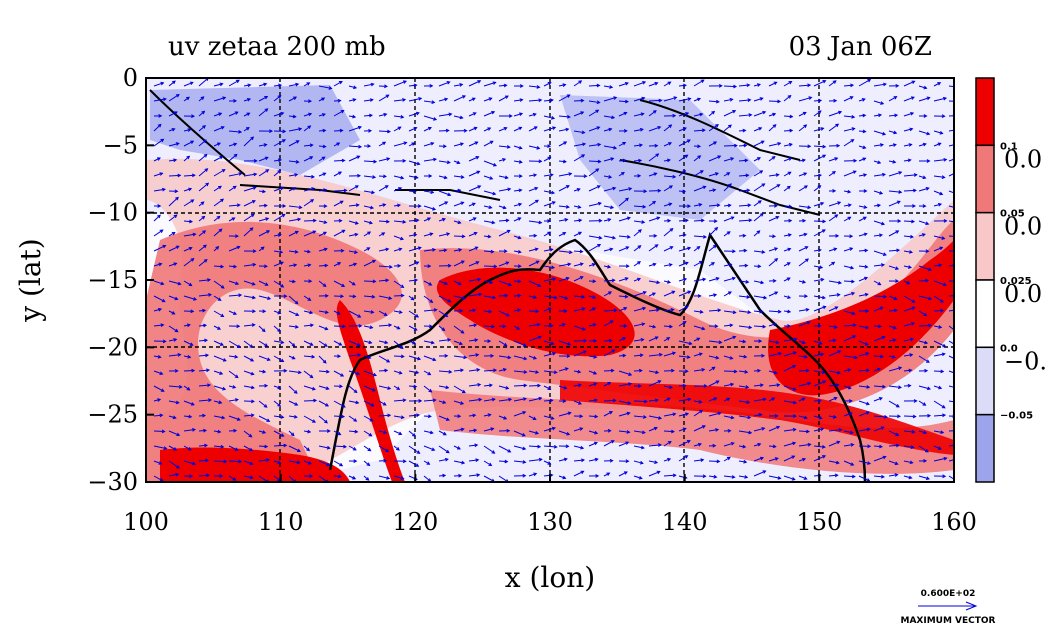 The height and width of the screenshot is (631, 1058). Describe the element at coordinates (947, 621) in the screenshot. I see `vector-key-label: MAXIMUM VECTOR` at that location.